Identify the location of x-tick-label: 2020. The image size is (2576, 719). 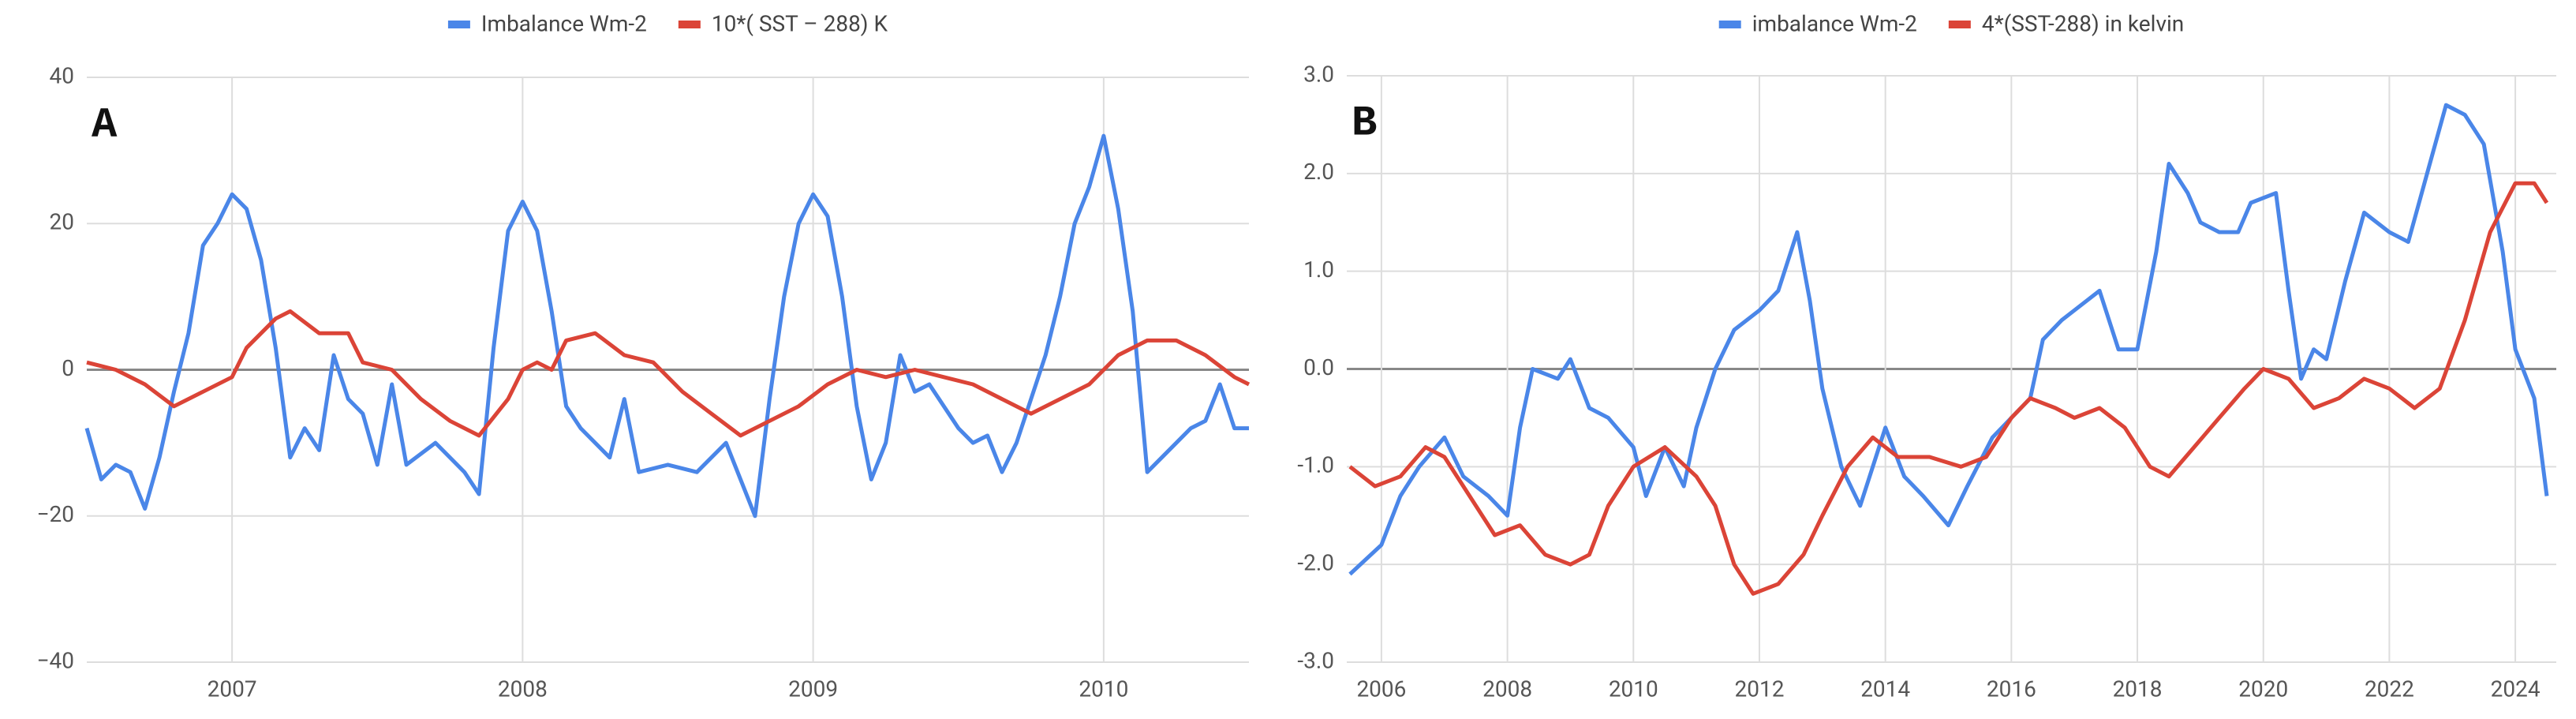
(2263, 689).